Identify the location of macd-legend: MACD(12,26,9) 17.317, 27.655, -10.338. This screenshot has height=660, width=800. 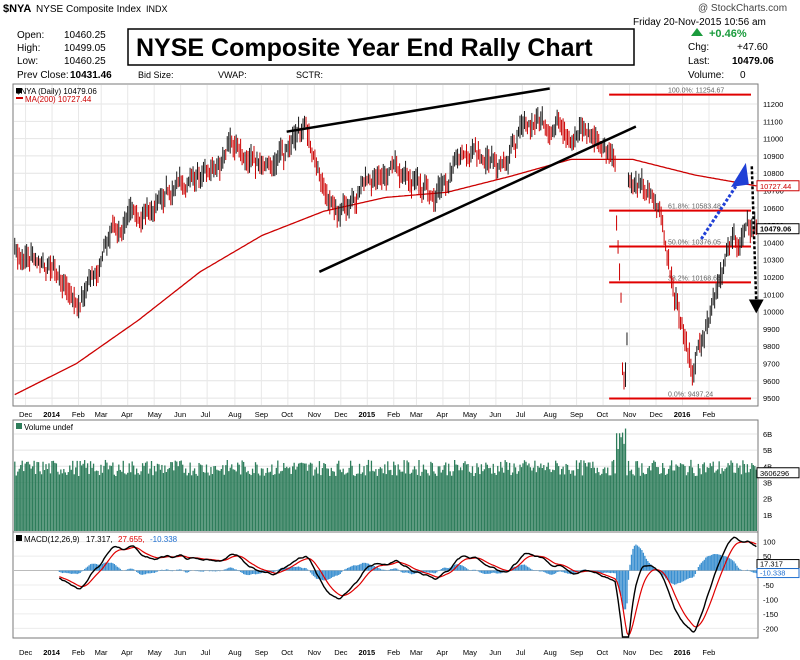
(97, 539).